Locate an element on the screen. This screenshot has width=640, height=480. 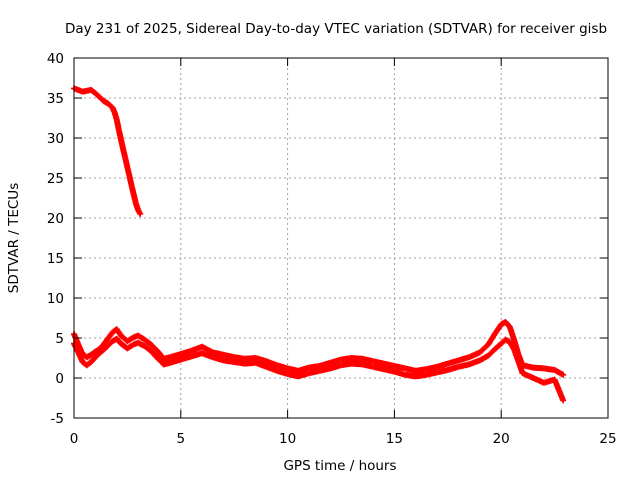
x-tick-label: 15 is located at coordinates (394, 439).